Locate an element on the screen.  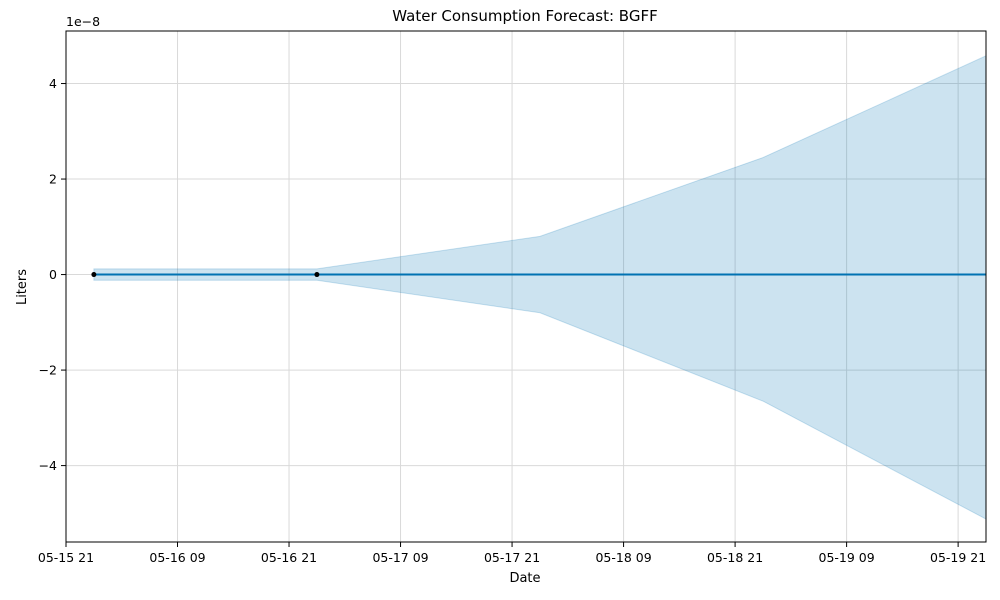
y-offset-label: 1e−8 is located at coordinates (83, 21).